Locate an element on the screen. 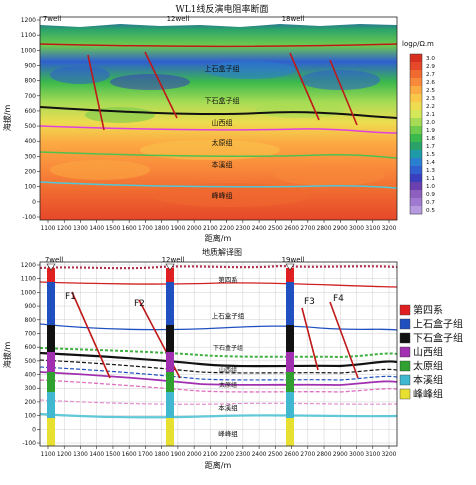  y-tick-label: 700 is located at coordinates (31, 333).